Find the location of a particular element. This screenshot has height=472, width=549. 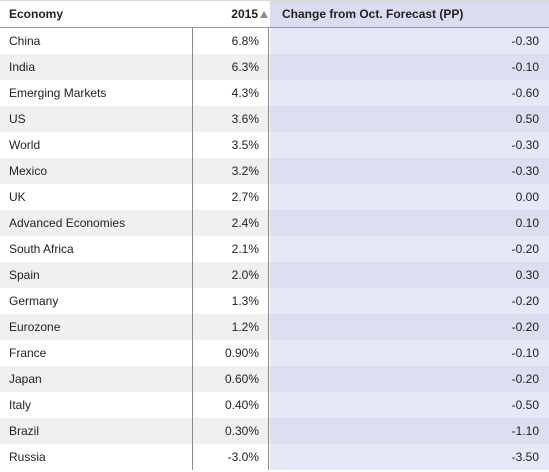

cell-2015: 6.3% is located at coordinates (230, 67).